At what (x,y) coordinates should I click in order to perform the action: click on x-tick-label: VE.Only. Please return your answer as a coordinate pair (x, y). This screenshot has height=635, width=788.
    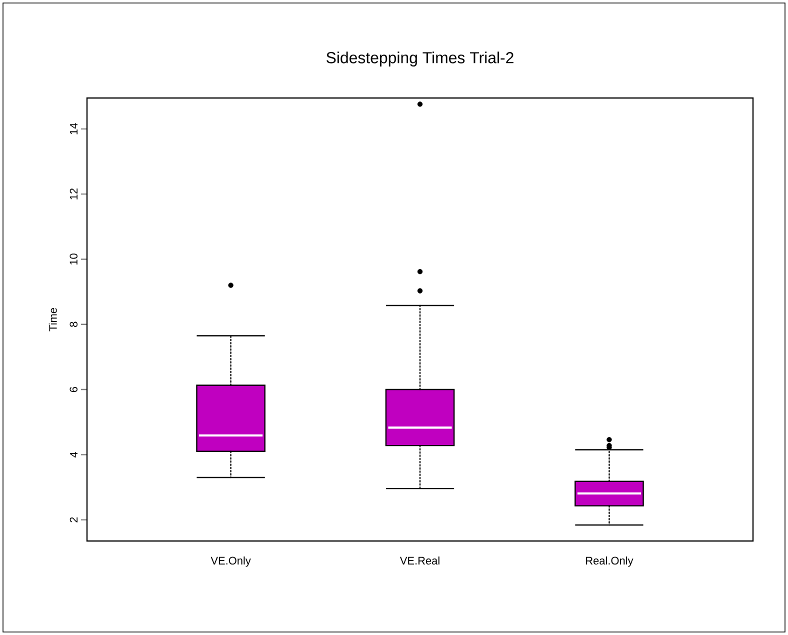
    Looking at the image, I should click on (230, 561).